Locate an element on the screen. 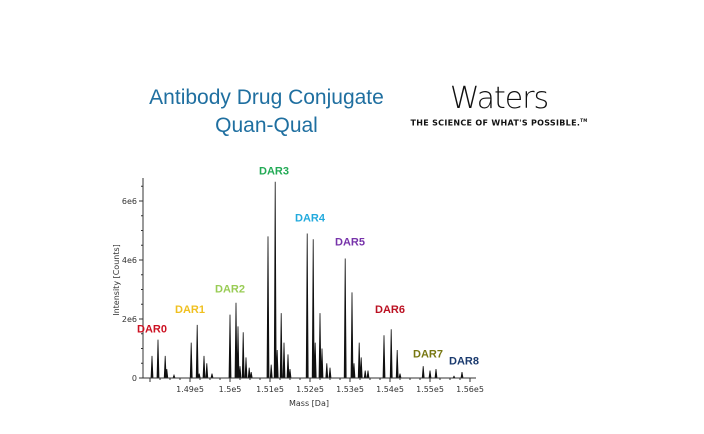  x-tick-label: 1.53e5 is located at coordinates (350, 389).